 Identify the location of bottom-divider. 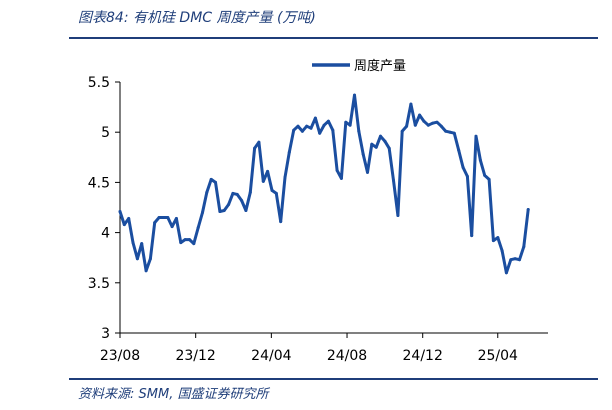
(333, 379).